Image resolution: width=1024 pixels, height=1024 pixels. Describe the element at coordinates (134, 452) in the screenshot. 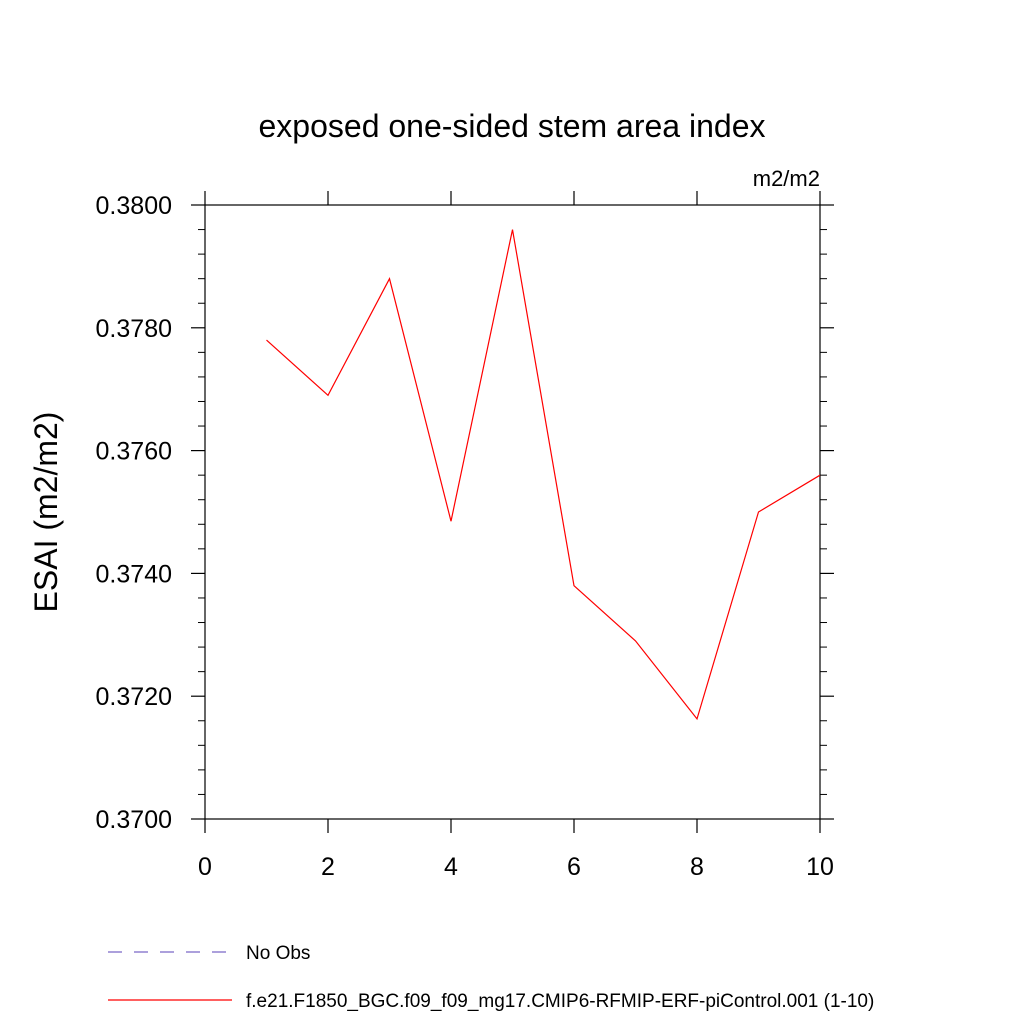

I see `y-tick-label: 0.3760` at that location.